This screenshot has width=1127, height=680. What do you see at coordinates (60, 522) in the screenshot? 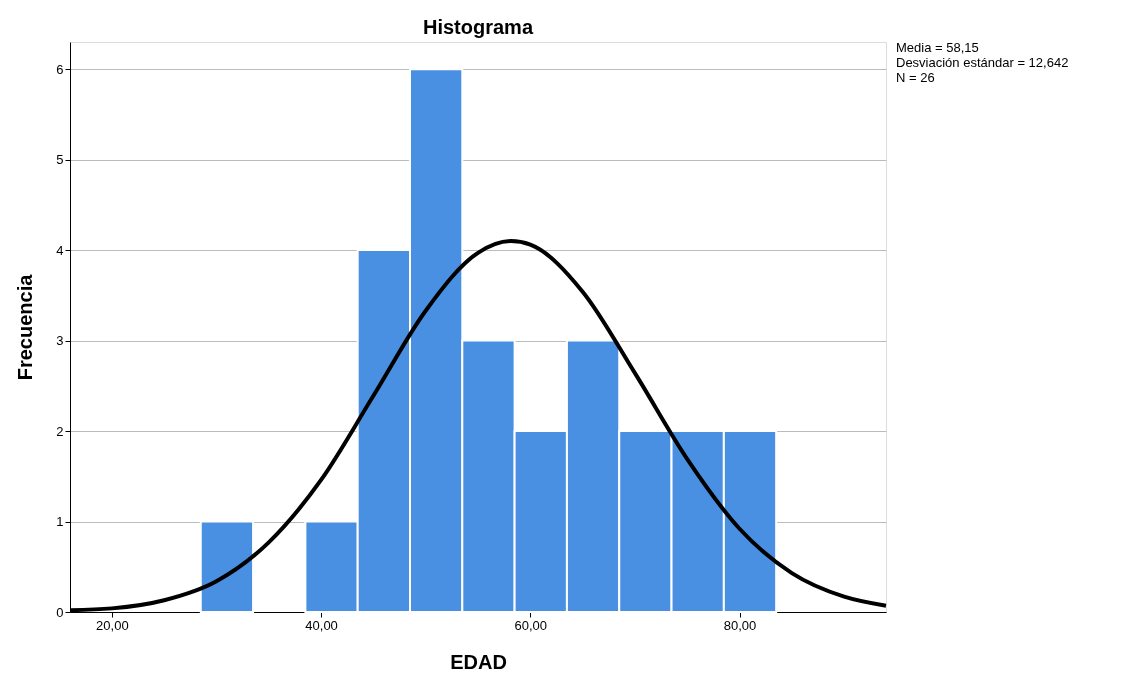
I see `y-tick-label: 1` at bounding box center [60, 522].